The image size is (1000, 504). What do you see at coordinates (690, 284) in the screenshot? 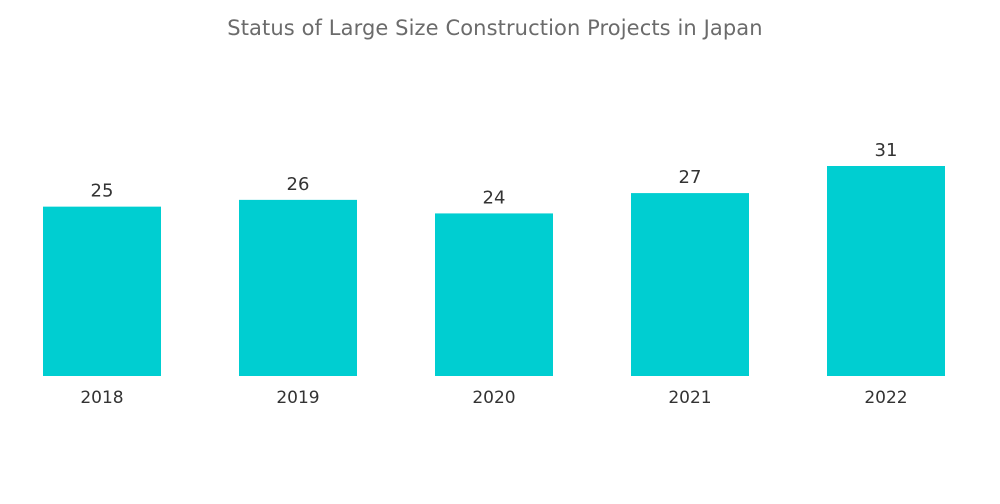
I see `bar-2021` at bounding box center [690, 284].